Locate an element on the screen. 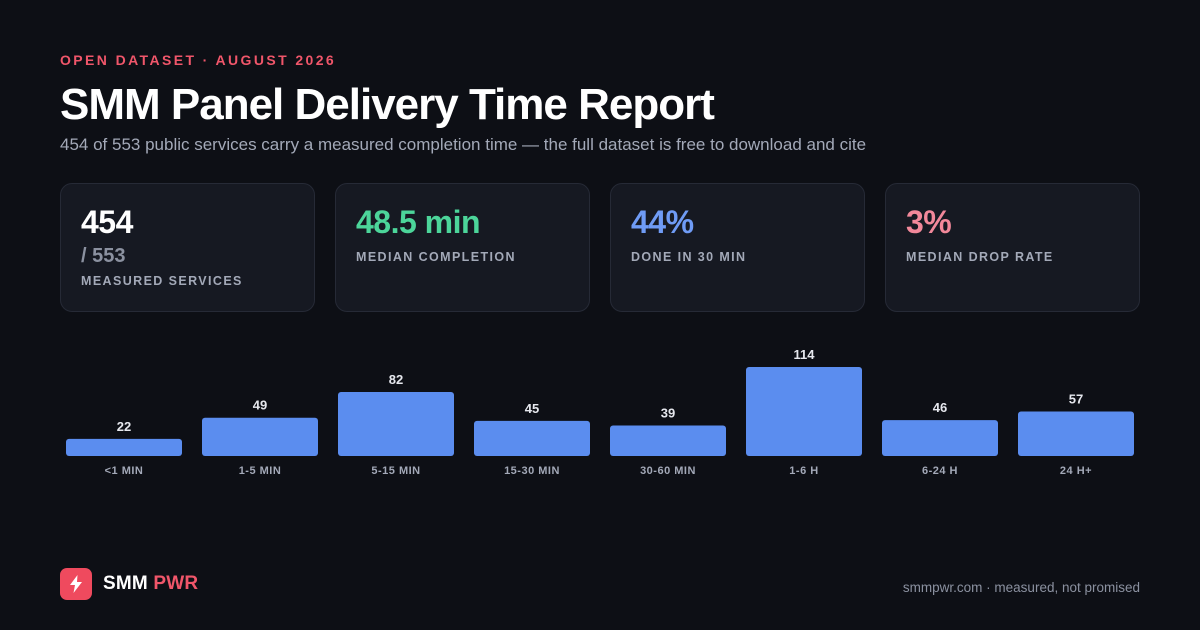 The width and height of the screenshot is (1200, 630). x-tick-label-2: 5-15 MIN is located at coordinates (395, 471).